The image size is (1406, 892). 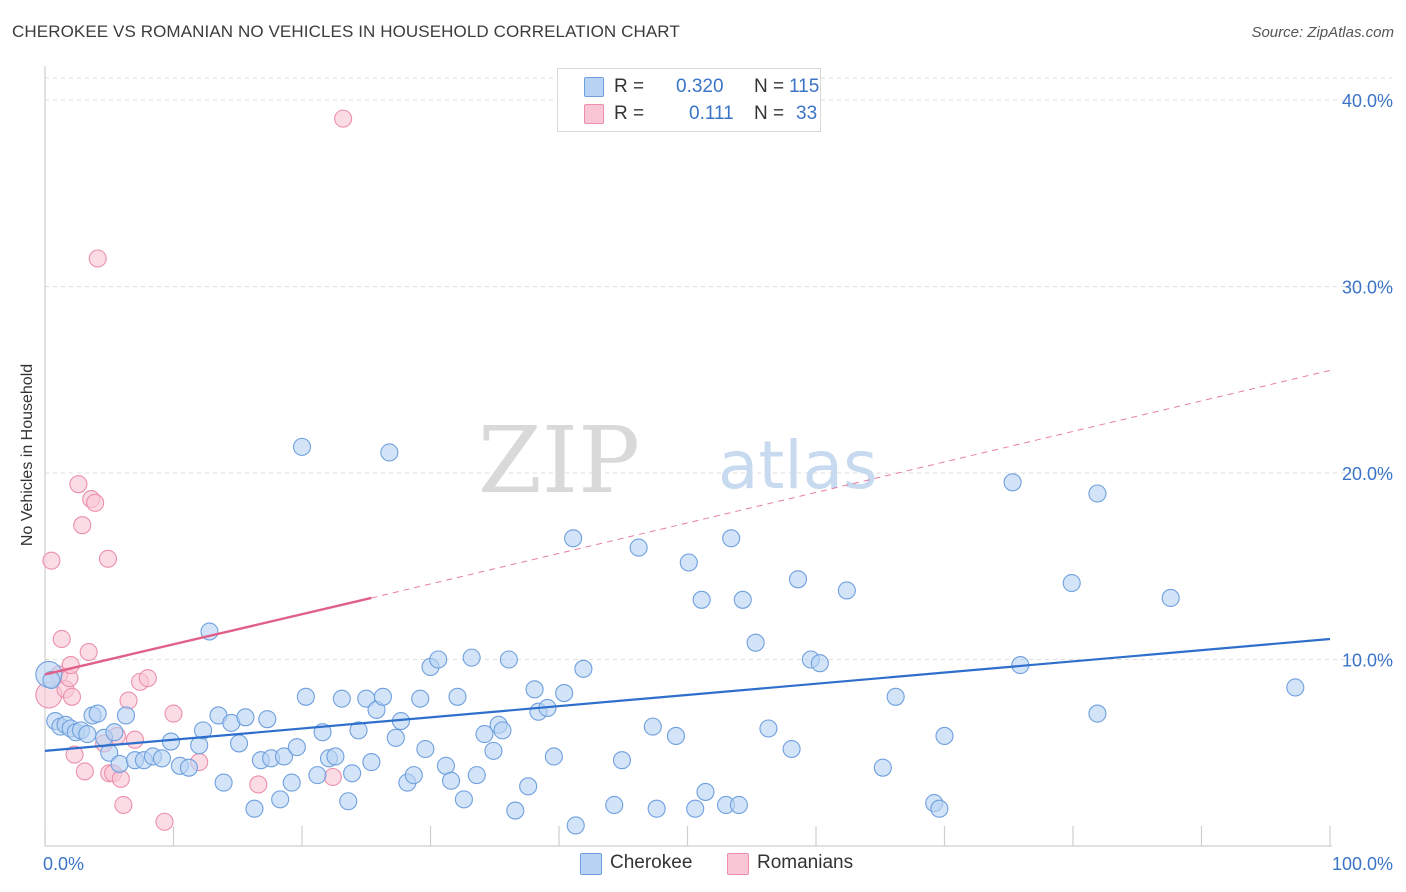 What do you see at coordinates (1367, 474) in the screenshot?
I see `y-tick-label: 20.0%` at bounding box center [1367, 474].